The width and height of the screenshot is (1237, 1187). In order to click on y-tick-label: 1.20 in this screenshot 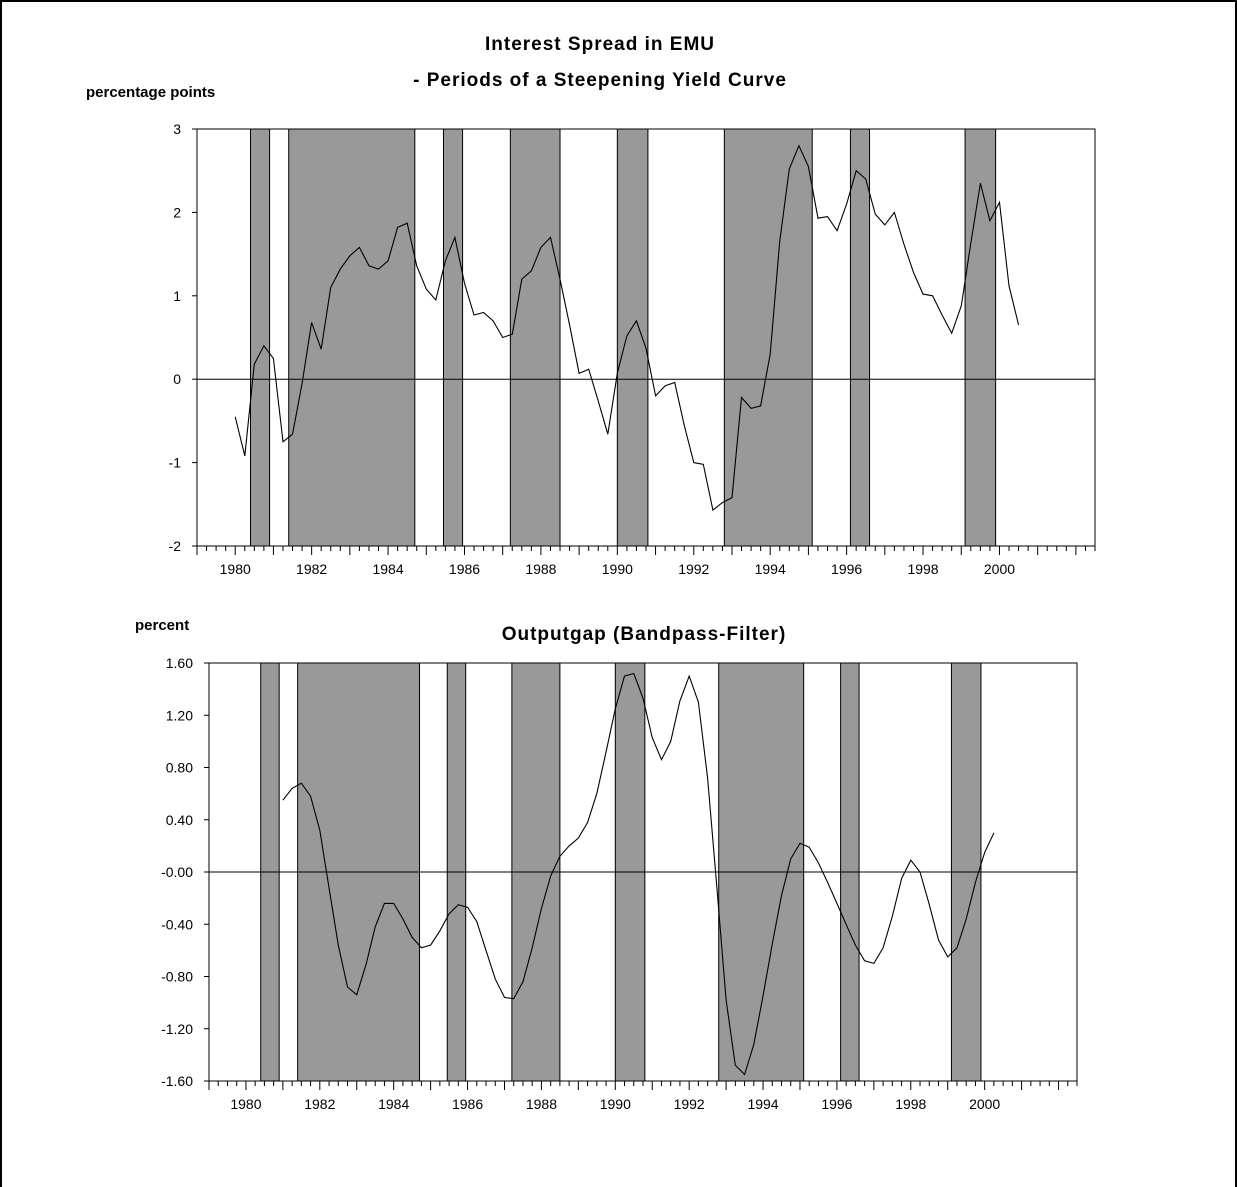, I will do `click(179, 715)`.